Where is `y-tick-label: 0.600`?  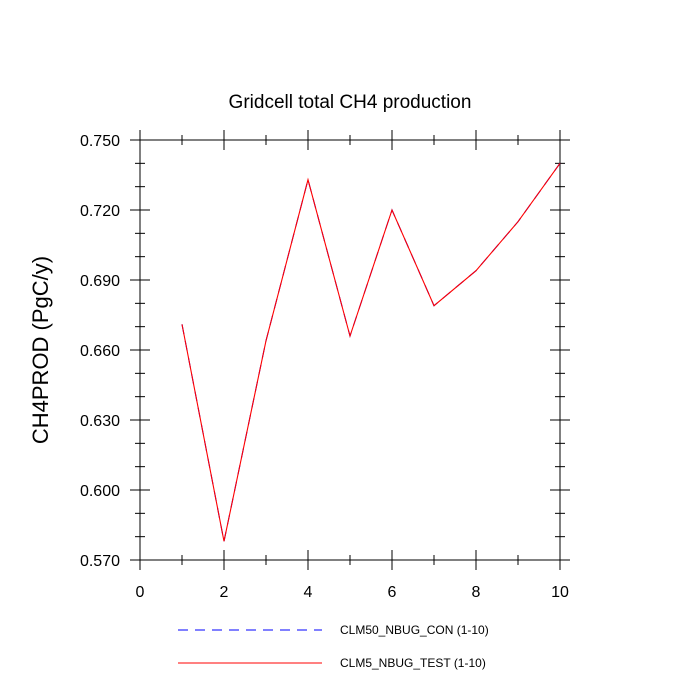
y-tick-label: 0.600 is located at coordinates (100, 491).